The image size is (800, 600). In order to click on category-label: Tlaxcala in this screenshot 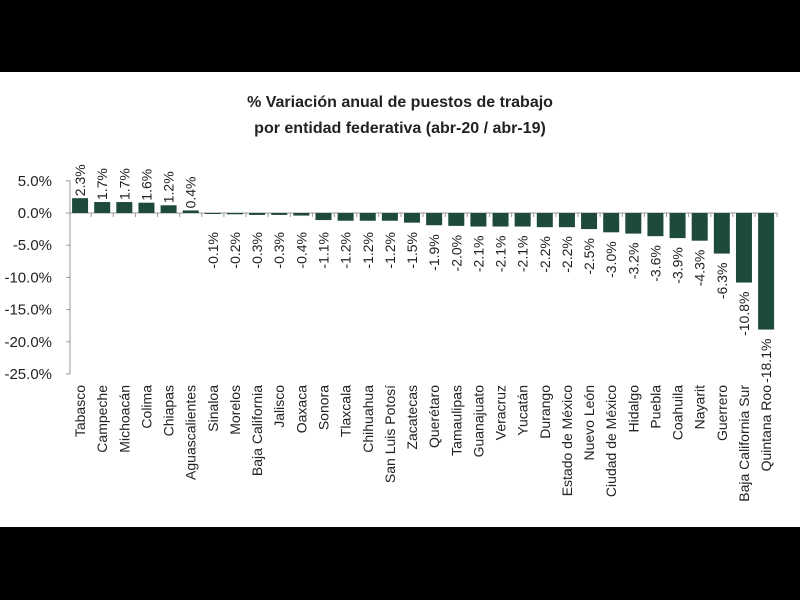, I will do `click(346, 411)`.